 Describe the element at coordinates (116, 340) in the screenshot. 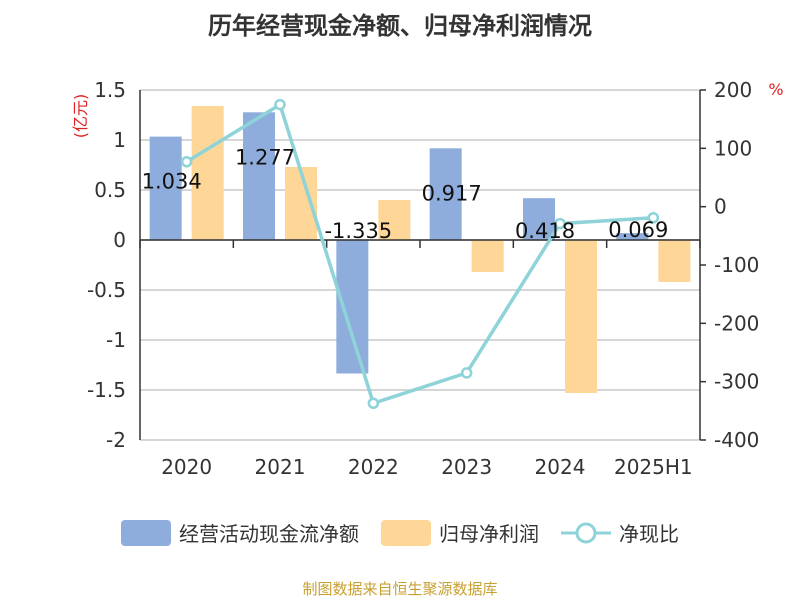

I see `left-tick-label: -1` at that location.